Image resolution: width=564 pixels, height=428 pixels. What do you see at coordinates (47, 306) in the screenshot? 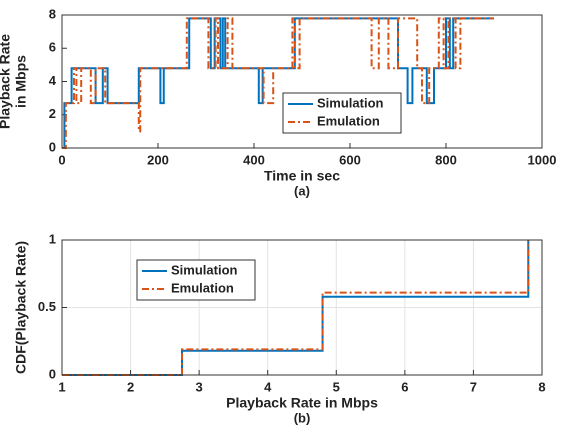
I see `y-tick-label: 0.5` at bounding box center [47, 306].